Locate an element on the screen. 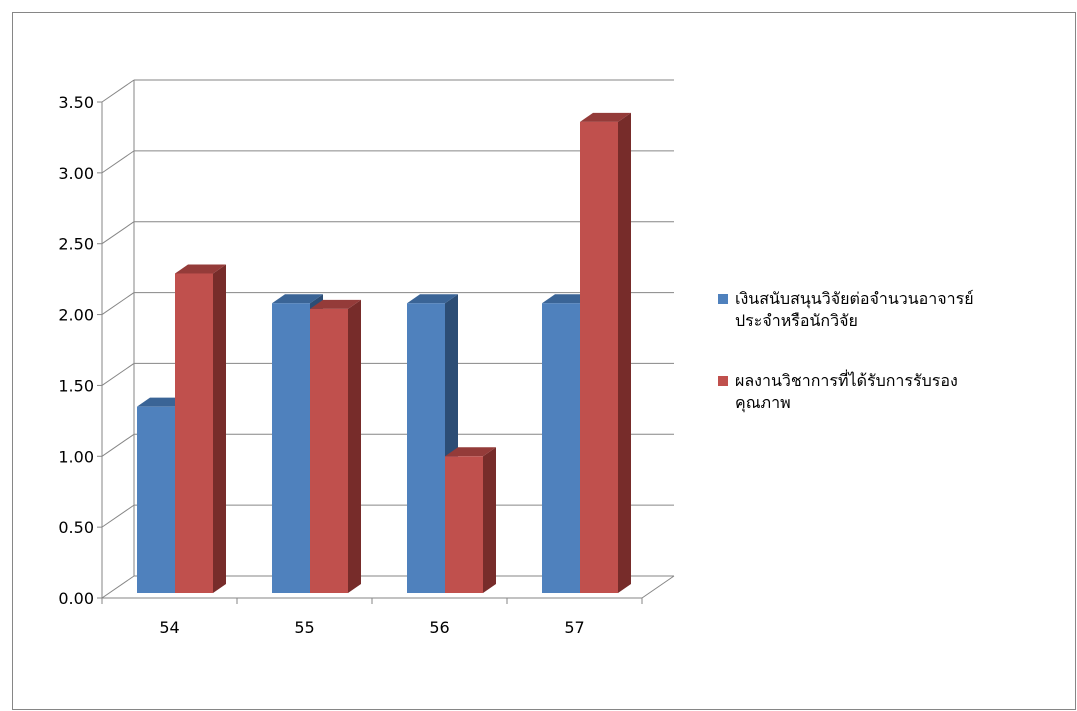 The width and height of the screenshot is (1077, 711). y-tick-label: 0.00 is located at coordinates (76, 598).